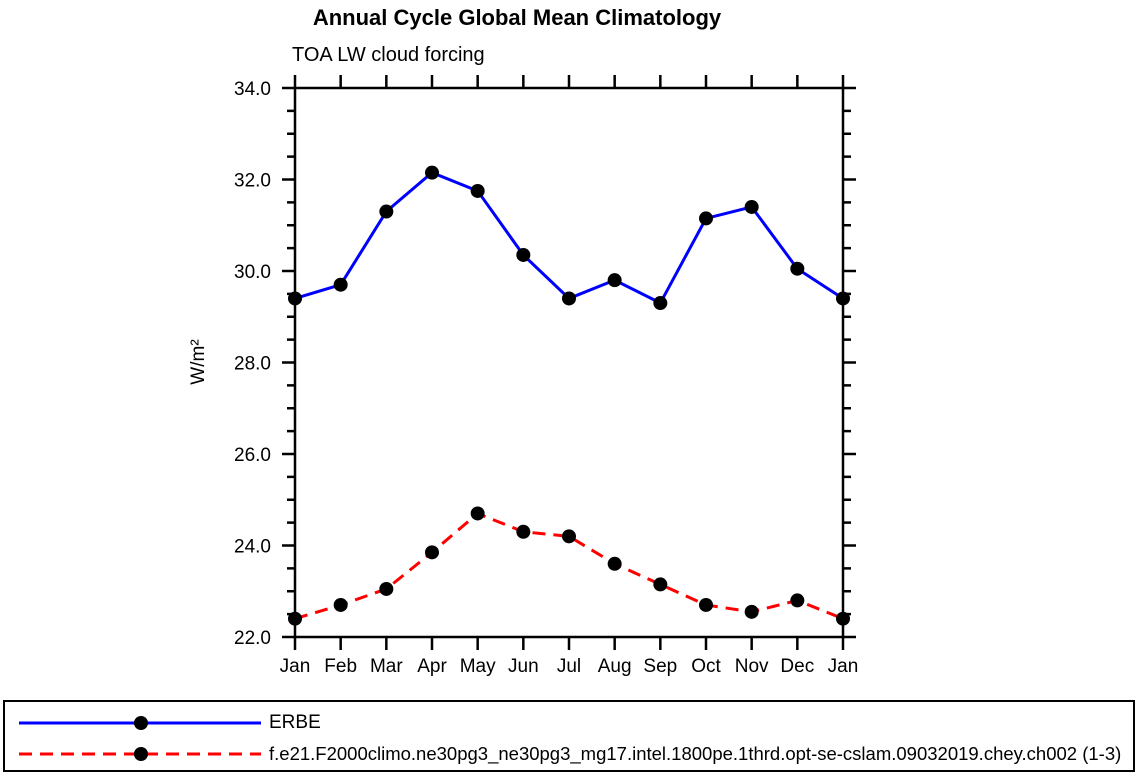 Image resolution: width=1138 pixels, height=779 pixels. Describe the element at coordinates (252, 638) in the screenshot. I see `y-tick-label: 22.0` at that location.